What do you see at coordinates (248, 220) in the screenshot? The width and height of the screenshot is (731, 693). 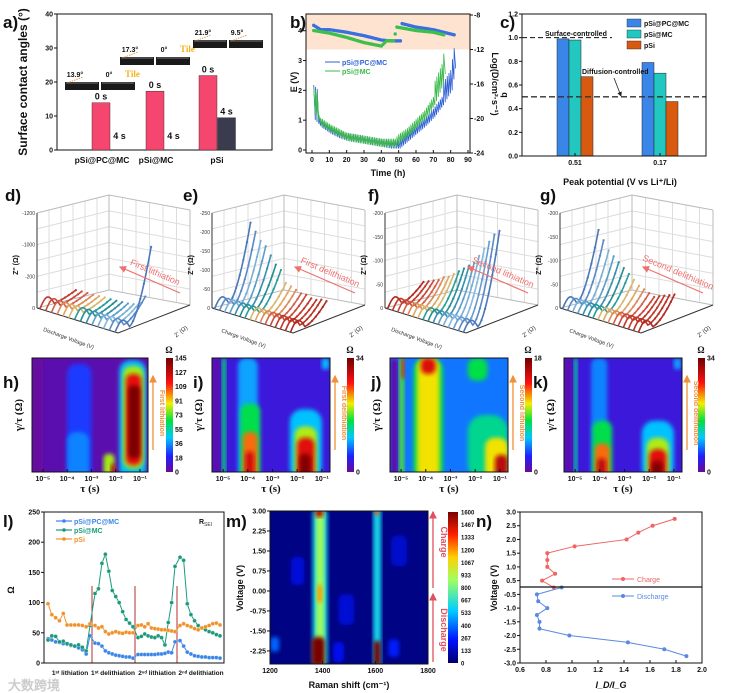 I see `grid-line` at bounding box center [248, 220].